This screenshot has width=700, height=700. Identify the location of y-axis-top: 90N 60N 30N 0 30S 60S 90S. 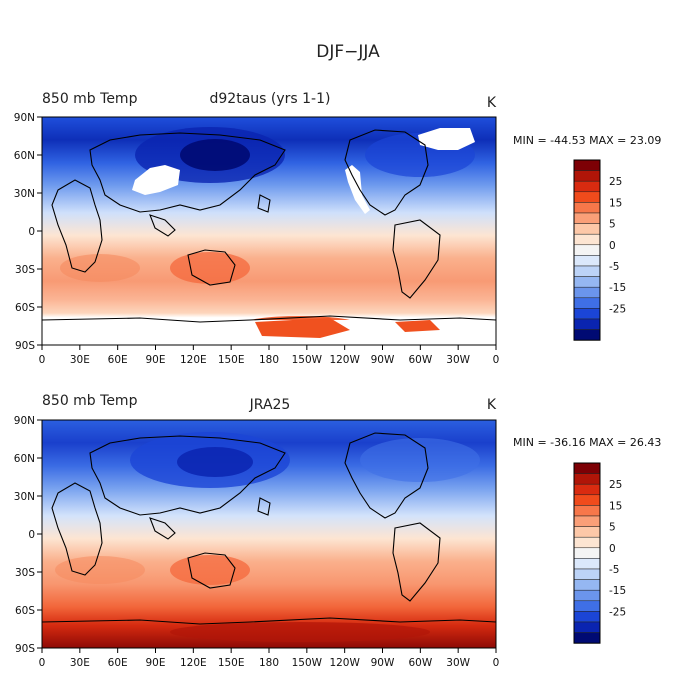
(28, 232).